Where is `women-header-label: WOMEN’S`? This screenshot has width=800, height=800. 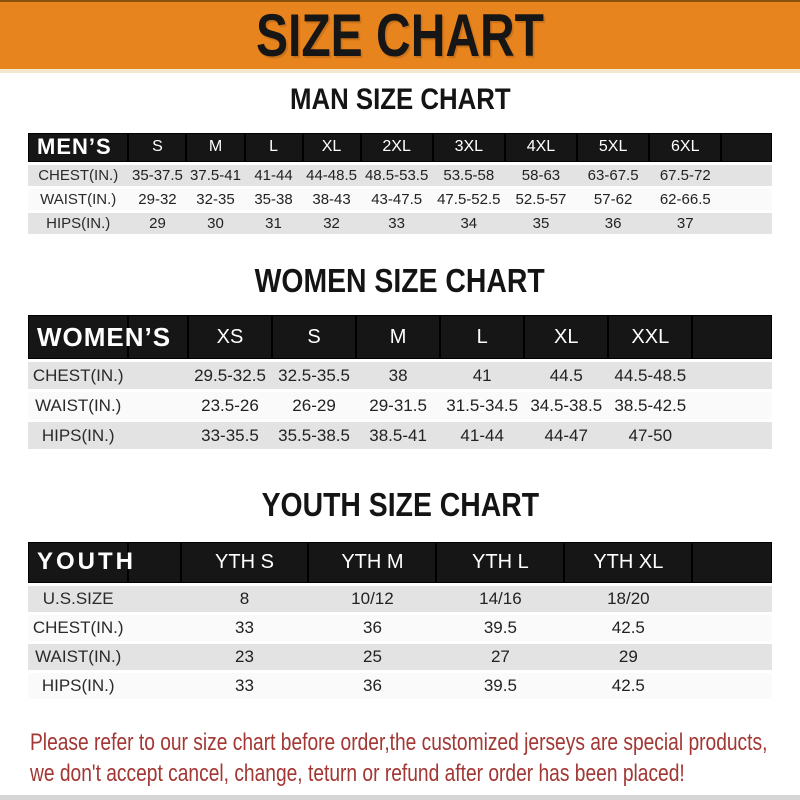
women-header-label: WOMEN’S is located at coordinates (99, 337).